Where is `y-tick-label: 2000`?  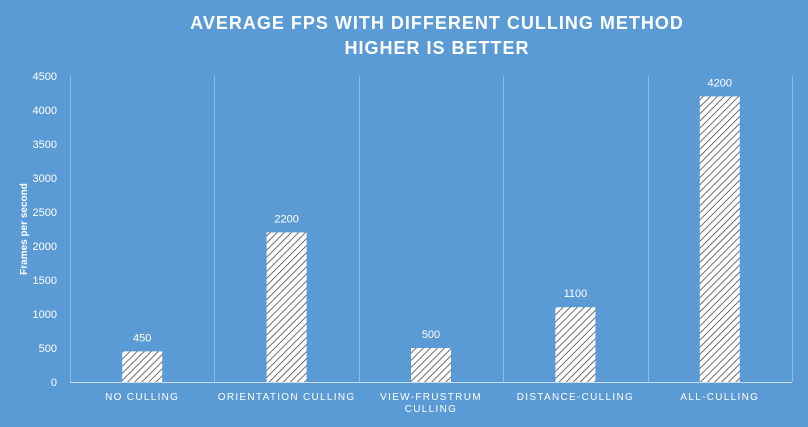
y-tick-label: 2000 is located at coordinates (45, 247).